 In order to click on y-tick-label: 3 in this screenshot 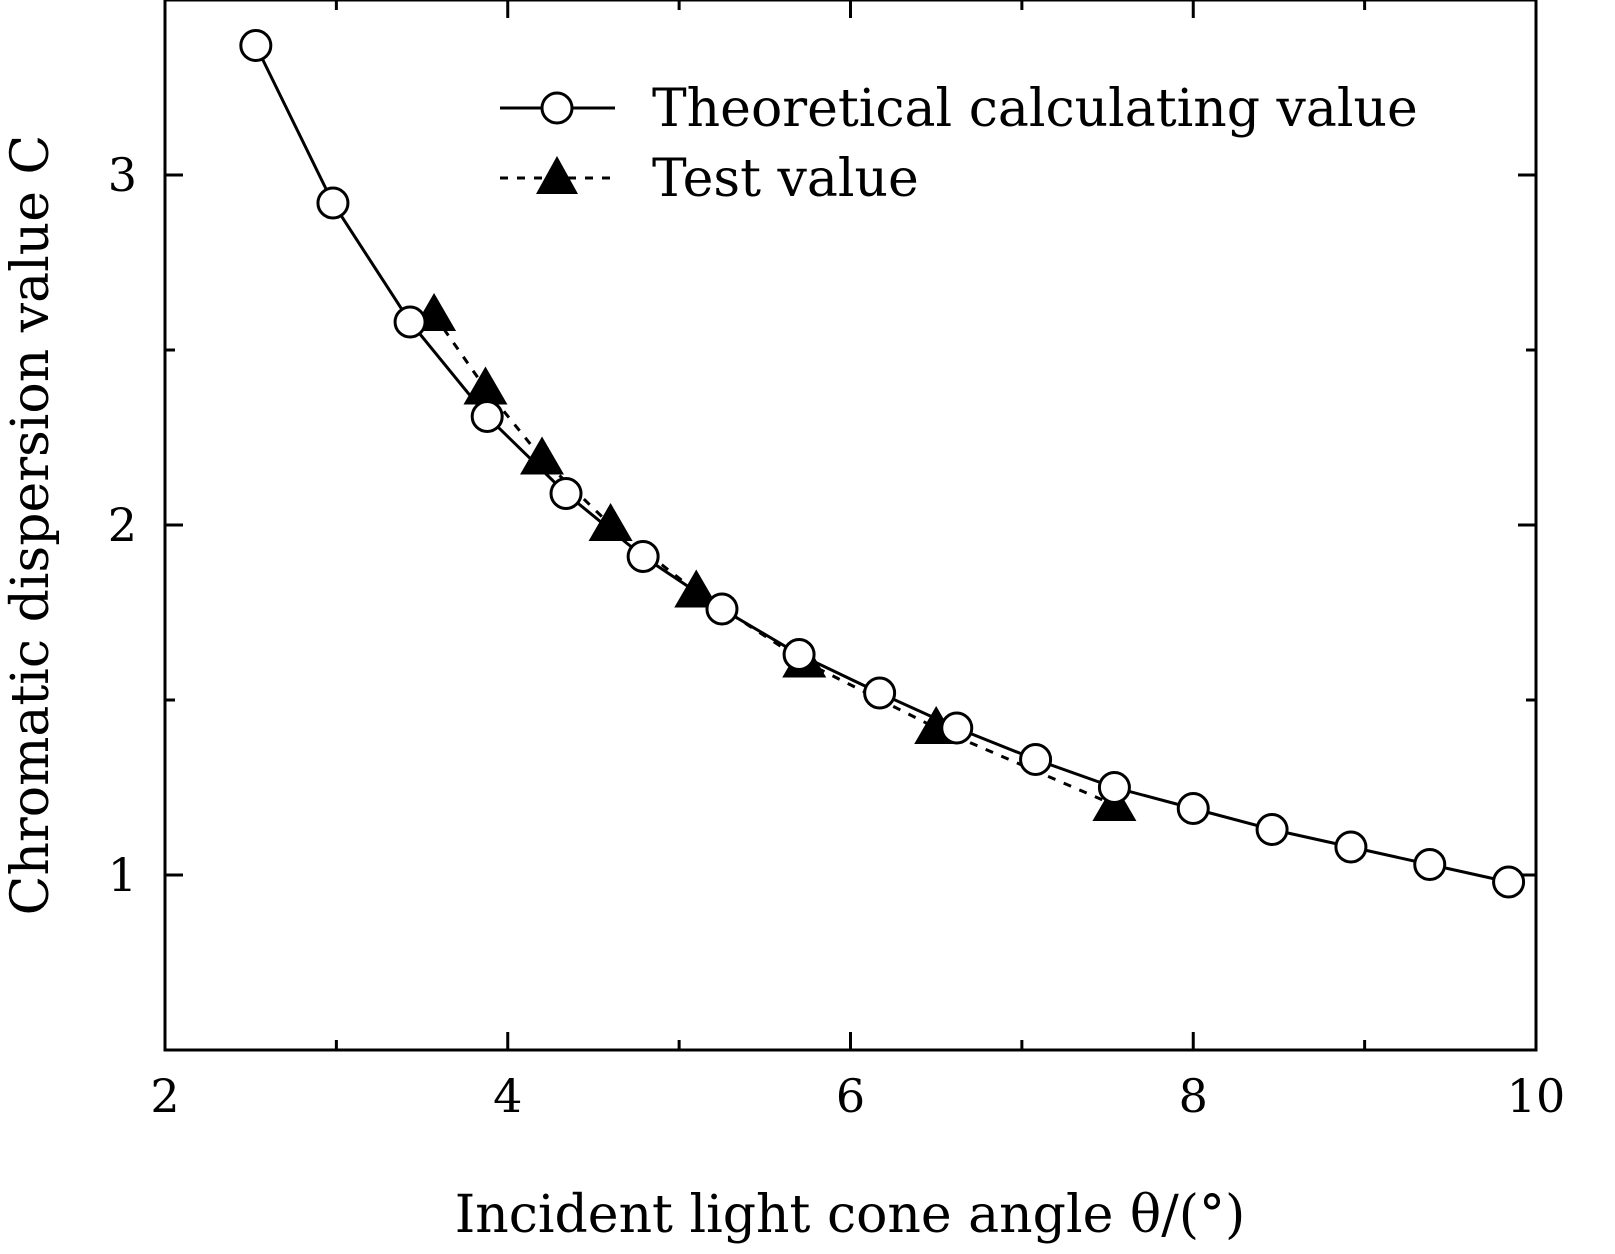, I will do `click(122, 175)`.